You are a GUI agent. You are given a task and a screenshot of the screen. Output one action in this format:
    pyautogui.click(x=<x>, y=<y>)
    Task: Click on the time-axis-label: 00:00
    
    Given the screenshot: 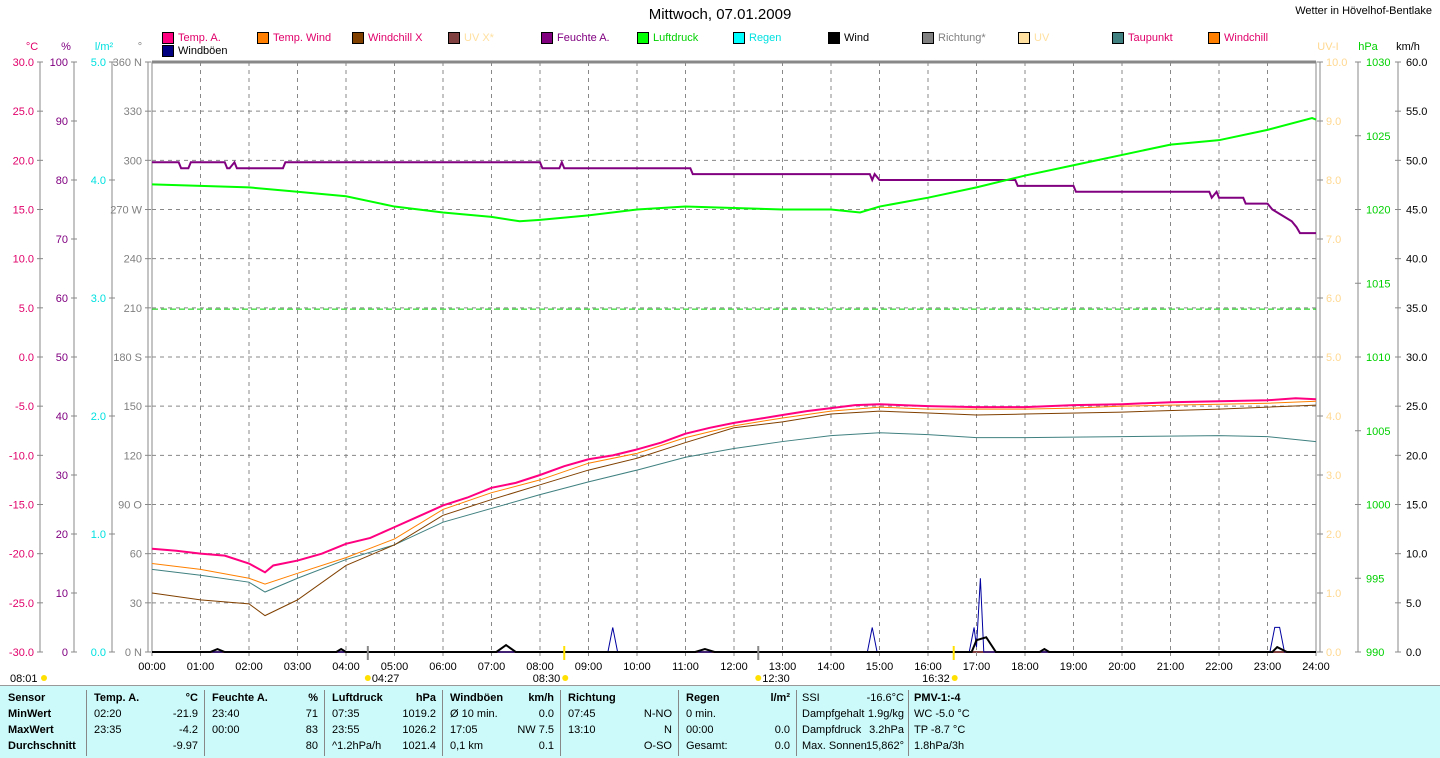 What is the action you would take?
    pyautogui.click(x=152, y=667)
    